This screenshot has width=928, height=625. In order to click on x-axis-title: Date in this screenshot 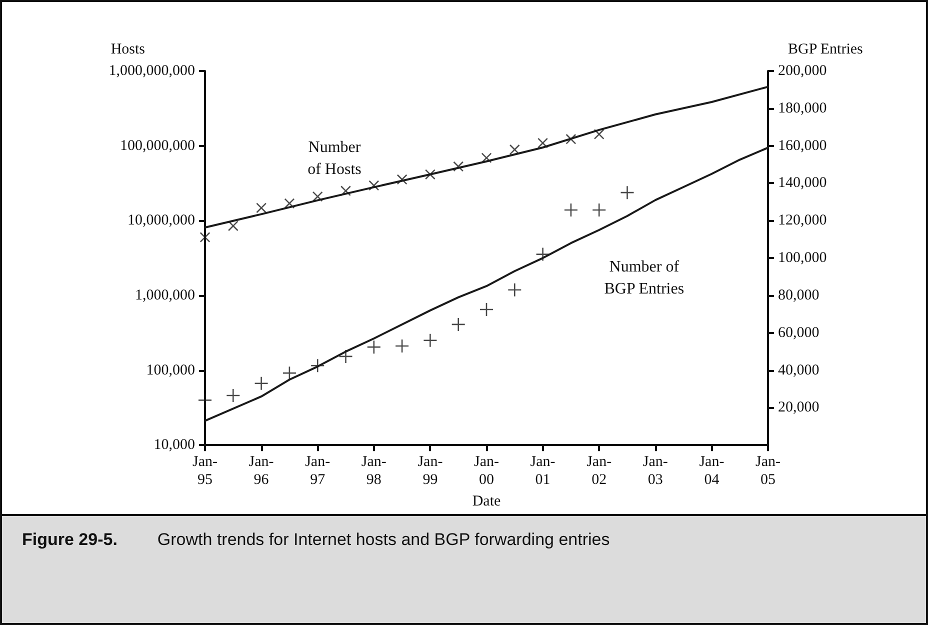, I will do `click(486, 502)`.